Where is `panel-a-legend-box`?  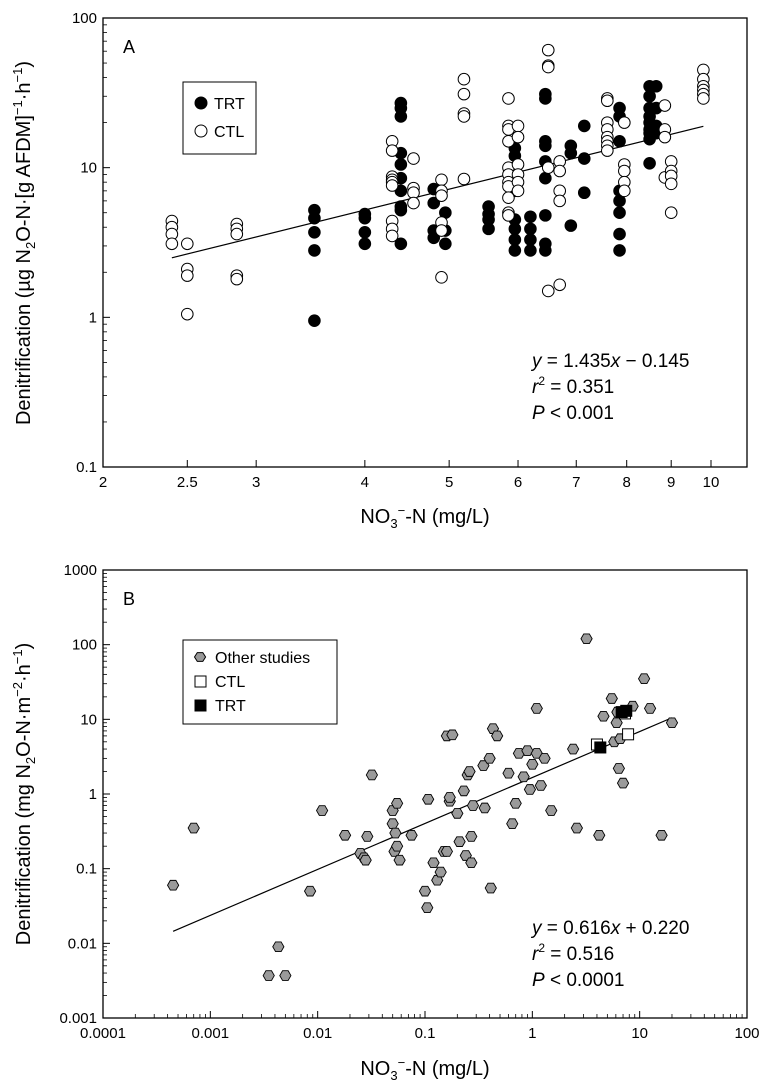 panel-a-legend-box is located at coordinates (219, 118).